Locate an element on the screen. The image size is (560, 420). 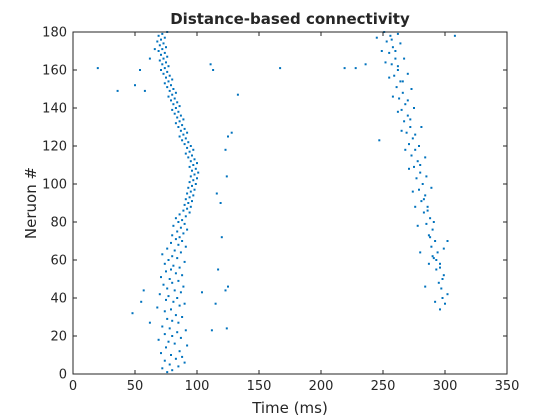
y-tick-label: 0 is located at coordinates (63, 375).